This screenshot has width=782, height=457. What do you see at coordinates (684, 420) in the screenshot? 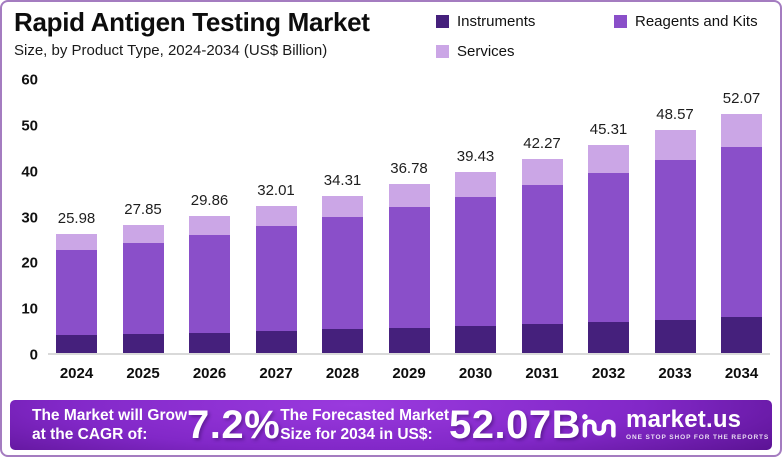
I see `brand-name: market.us` at bounding box center [684, 420].